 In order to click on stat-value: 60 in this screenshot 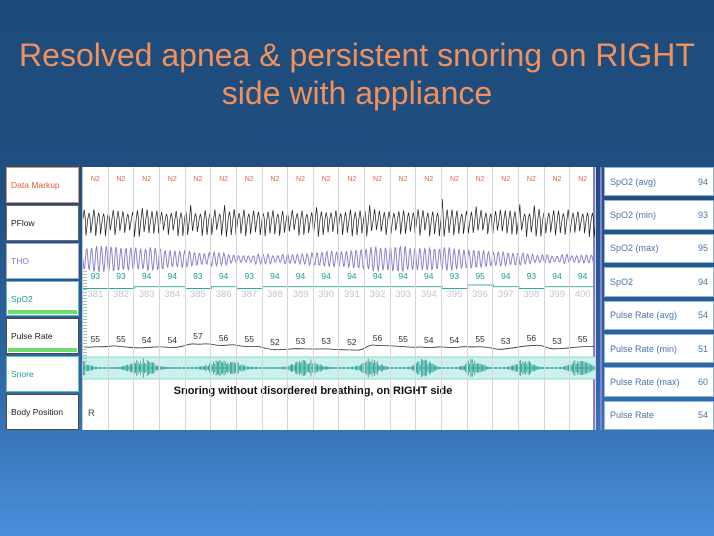, I will do `click(702, 381)`.